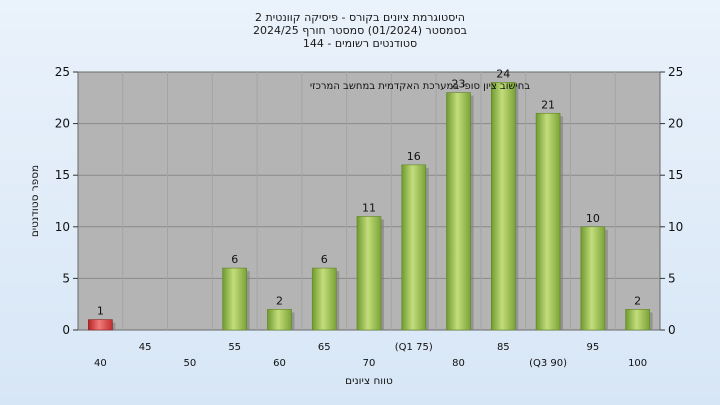 The width and height of the screenshot is (720, 405). I want to click on x-tick-label: 50, so click(190, 363).